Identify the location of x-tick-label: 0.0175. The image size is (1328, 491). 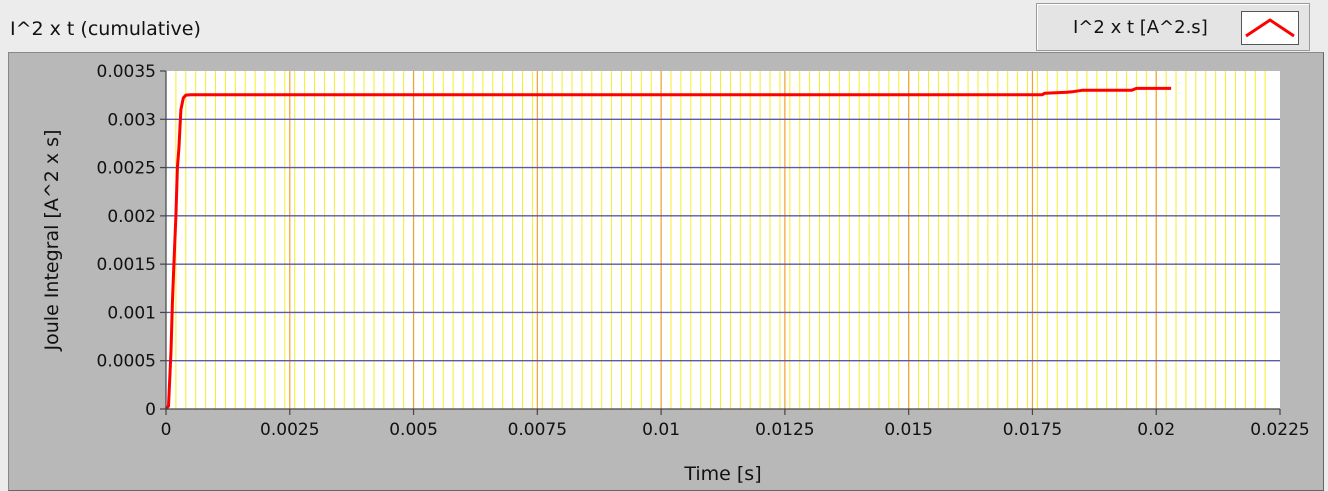
(1032, 430).